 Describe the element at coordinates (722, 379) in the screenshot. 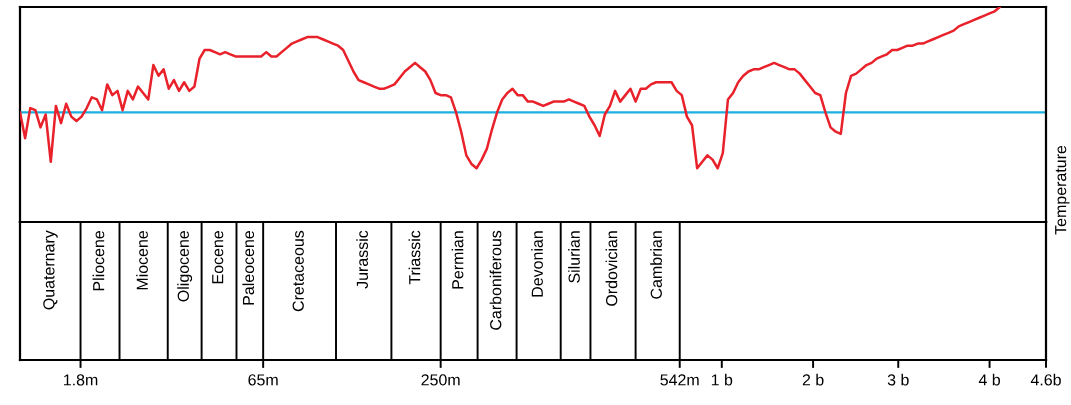

I see `text: 1 b` at that location.